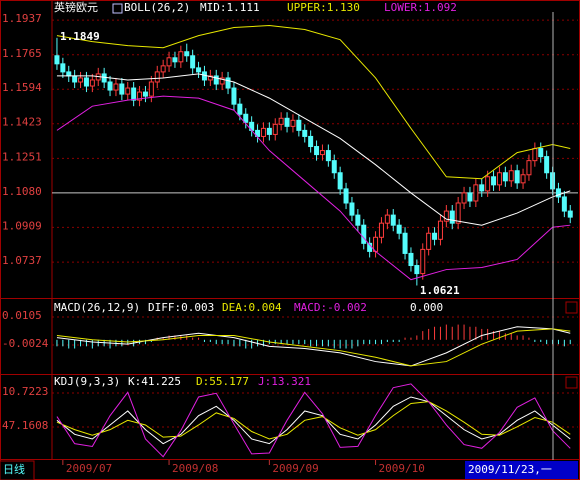 The width and height of the screenshot is (580, 480). Describe the element at coordinates (222, 381) in the screenshot. I see `legend-entry: D:55.177` at that location.